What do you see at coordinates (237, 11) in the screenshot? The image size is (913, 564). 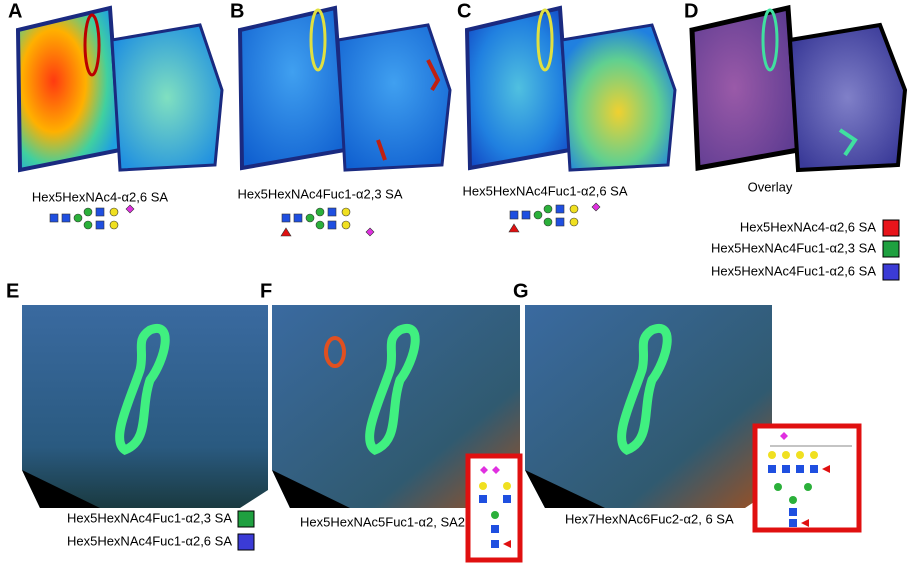 I see `panel-letter: B` at bounding box center [237, 11].